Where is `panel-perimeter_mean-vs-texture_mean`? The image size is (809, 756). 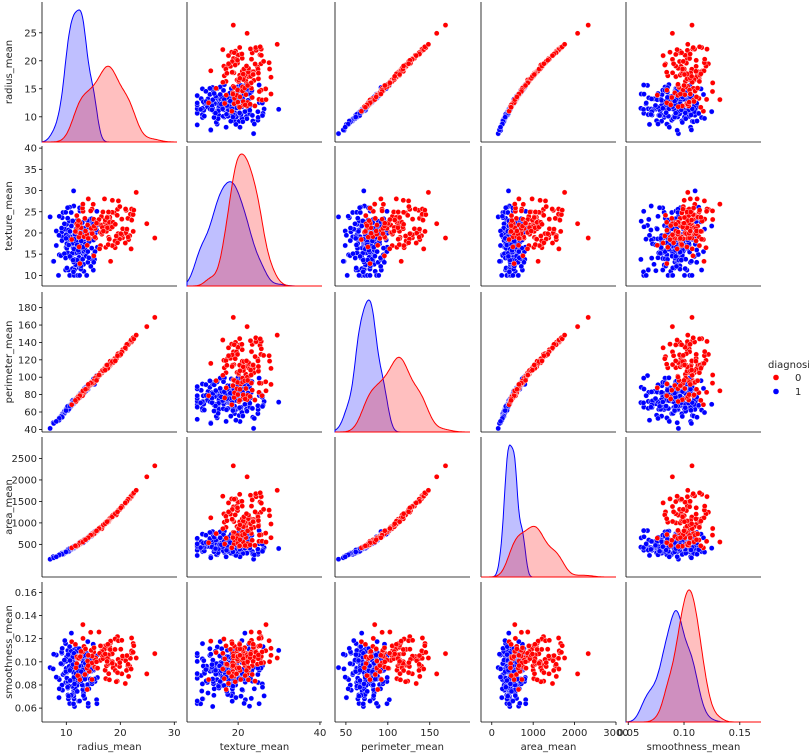 panel-perimeter_mean-vs-texture_mean is located at coordinates (254, 362).